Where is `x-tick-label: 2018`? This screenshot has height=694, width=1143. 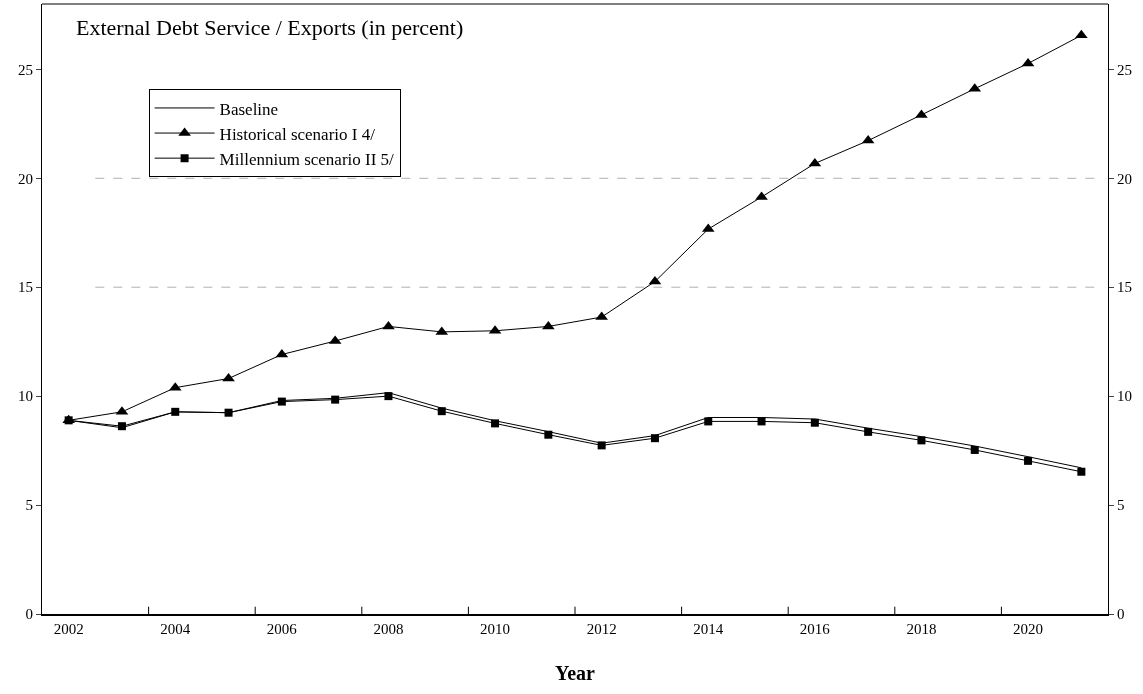
x-tick-label: 2018 is located at coordinates (921, 629).